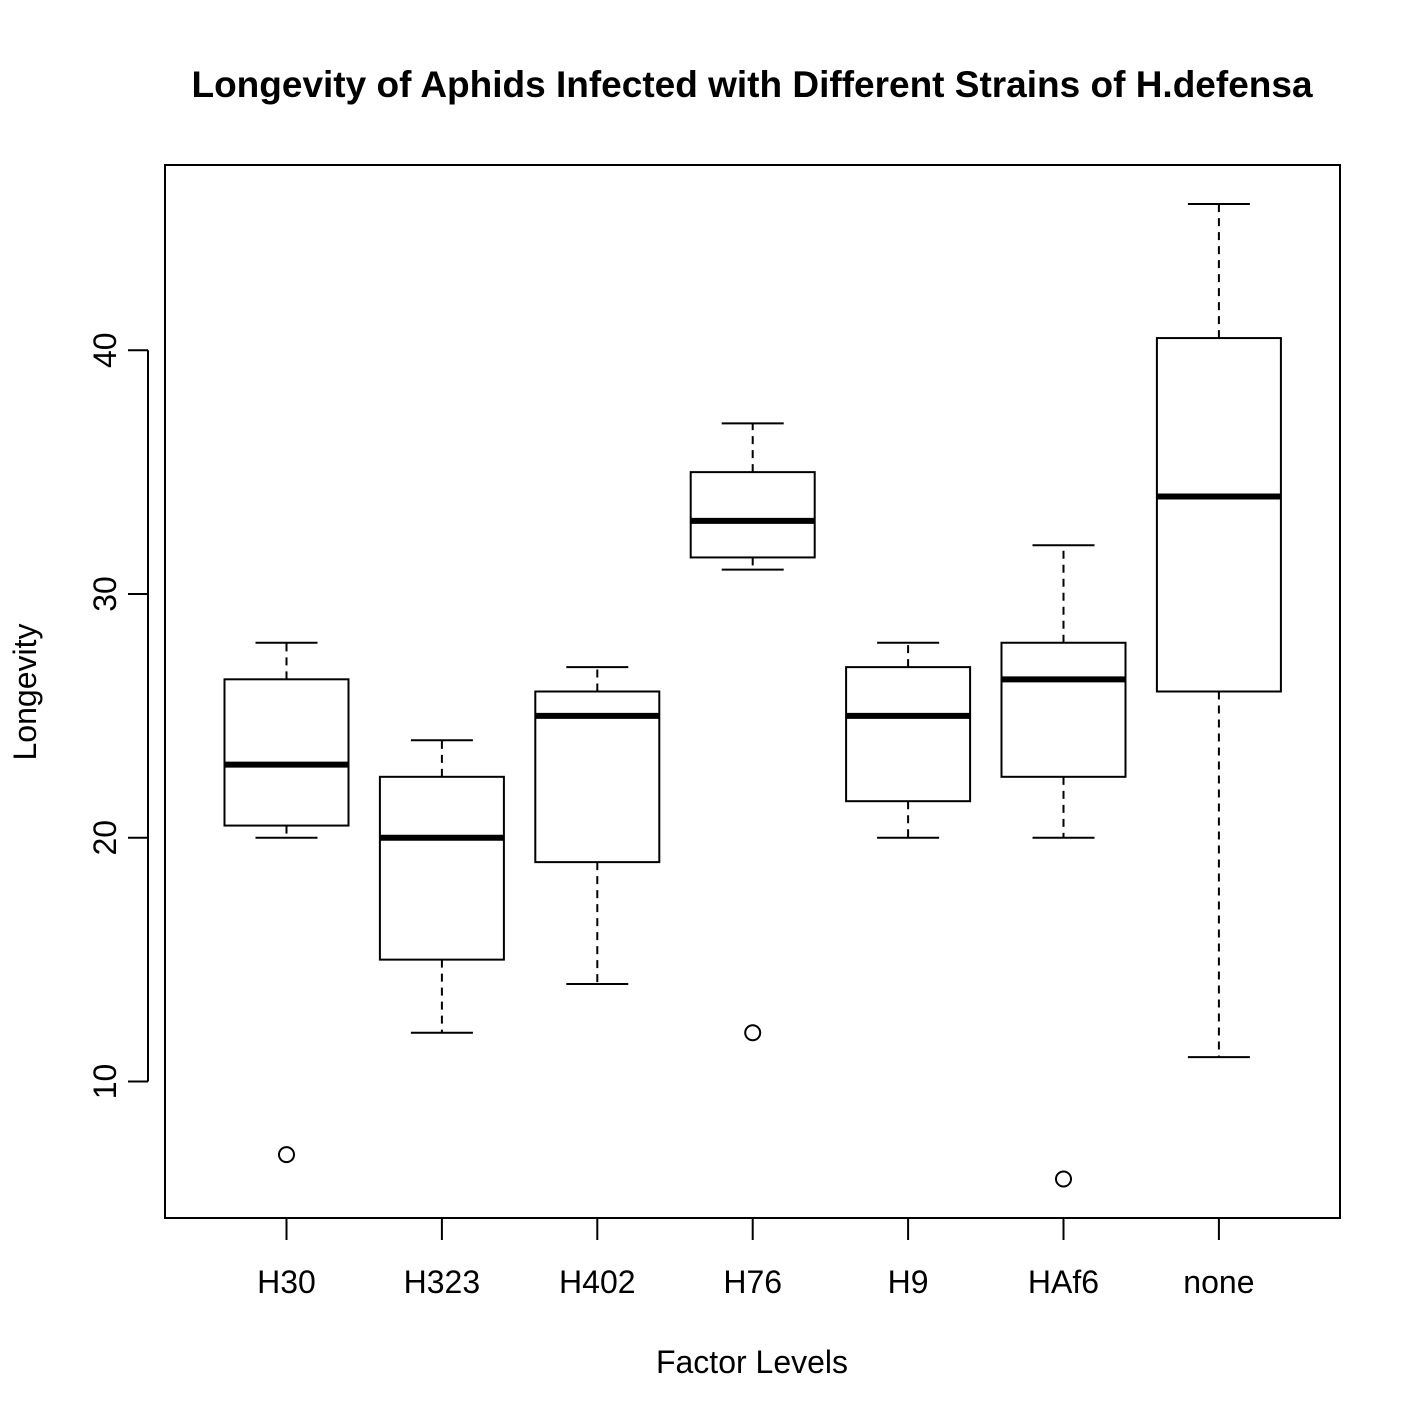 Image resolution: width=1427 pixels, height=1425 pixels. Describe the element at coordinates (442, 1282) in the screenshot. I see `x-tick-label: H323` at that location.